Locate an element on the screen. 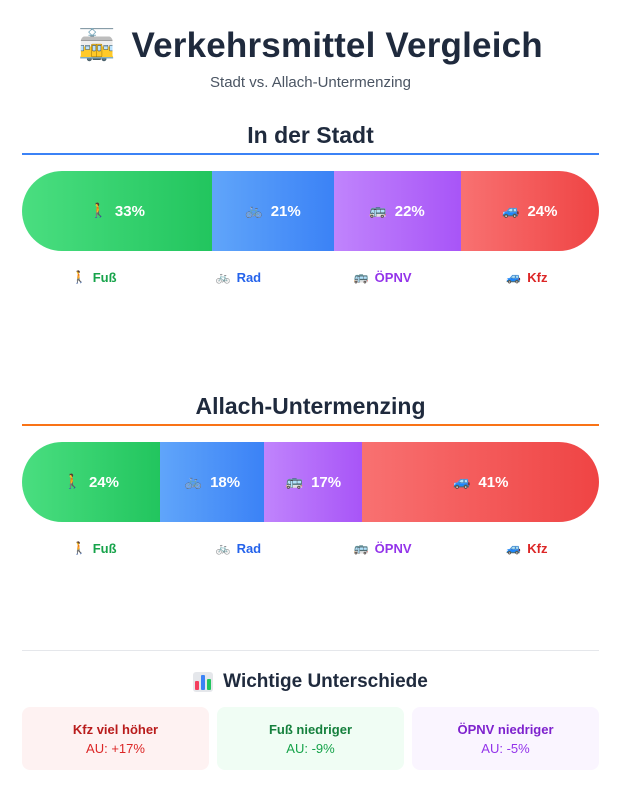  bar-segment-kfz: 🚙 24% is located at coordinates (529, 211).